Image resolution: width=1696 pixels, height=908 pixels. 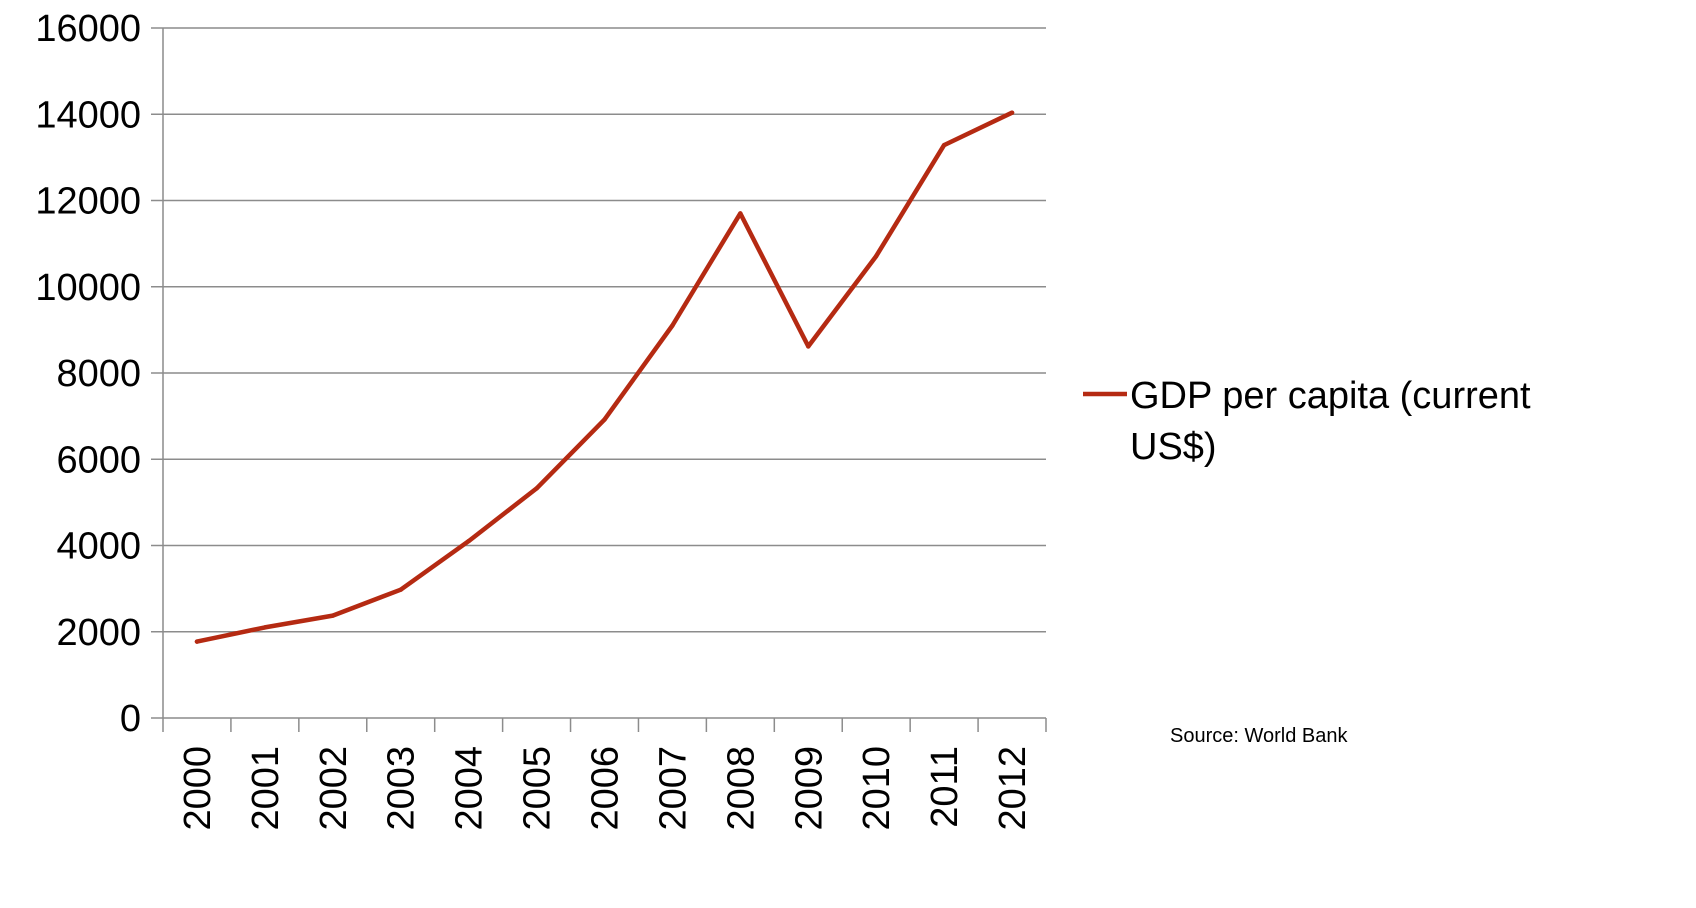 What do you see at coordinates (809, 788) in the screenshot?
I see `x-tick-label: 2009` at bounding box center [809, 788].